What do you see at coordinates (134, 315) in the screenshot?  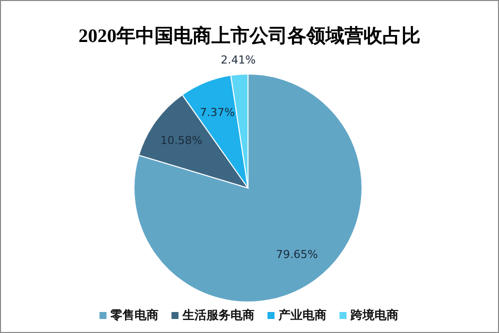 I see `legend-label: 零售电商` at bounding box center [134, 315].